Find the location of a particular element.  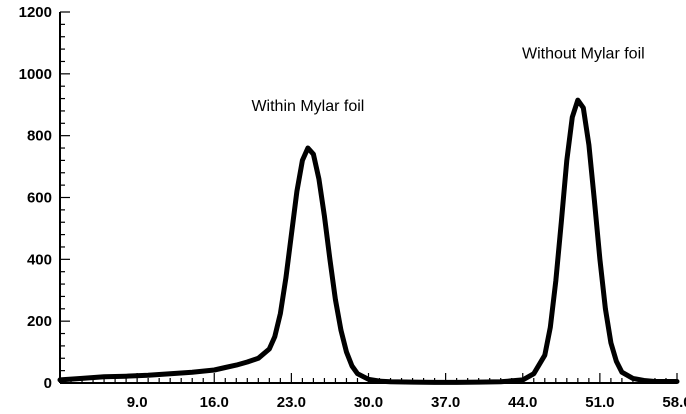

x-tick-label: 23.0 is located at coordinates (291, 402).